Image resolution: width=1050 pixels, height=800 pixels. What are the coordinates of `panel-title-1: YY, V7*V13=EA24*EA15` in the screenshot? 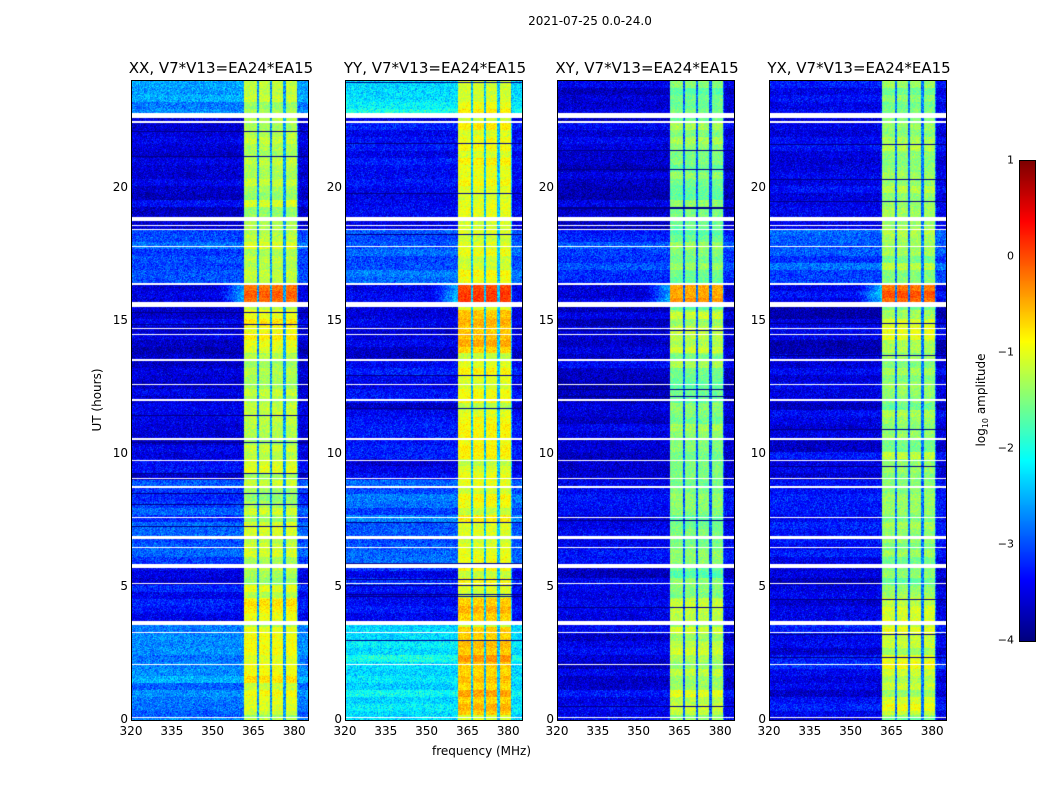 It's located at (435, 68).